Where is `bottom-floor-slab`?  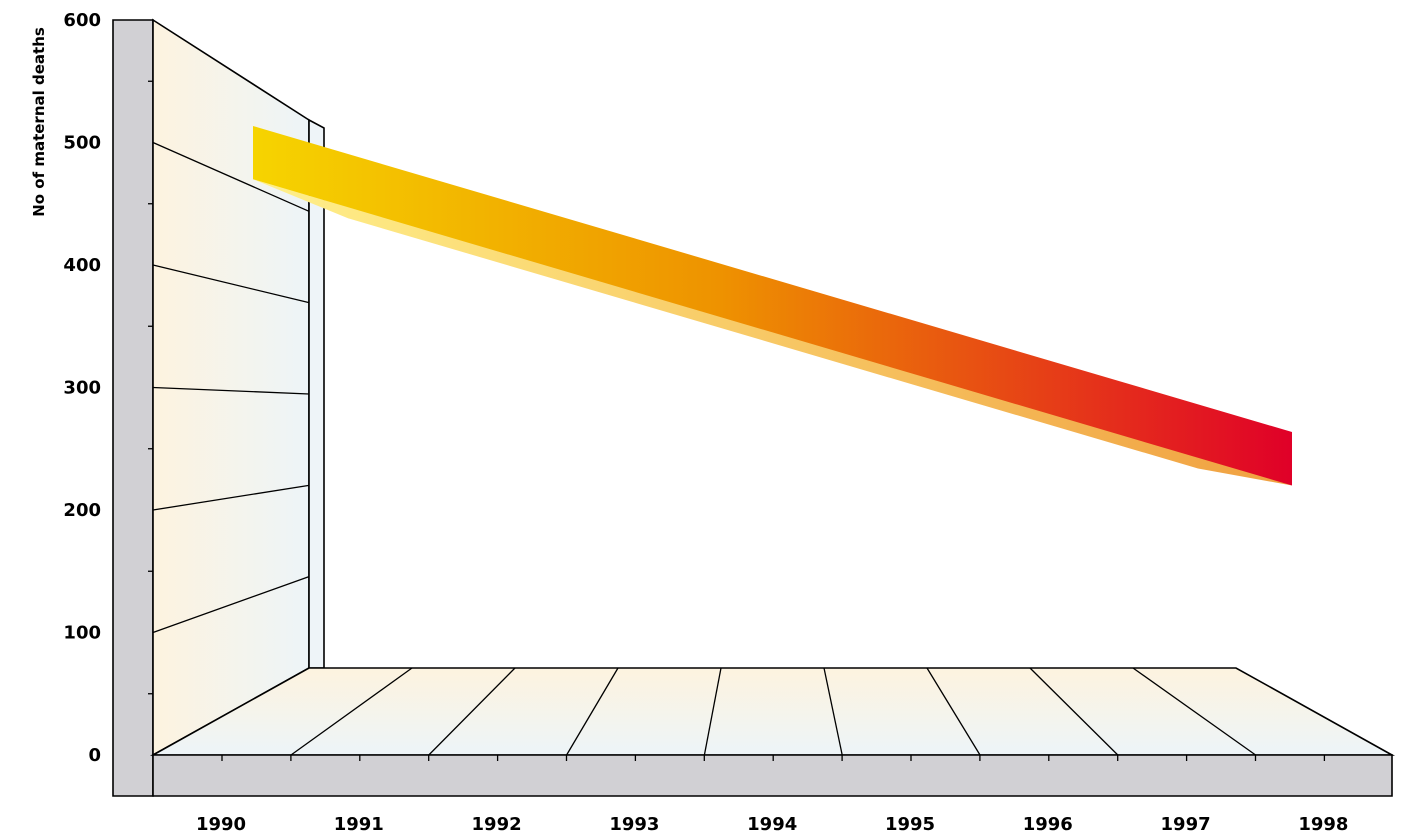
bottom-floor-slab is located at coordinates (772, 775).